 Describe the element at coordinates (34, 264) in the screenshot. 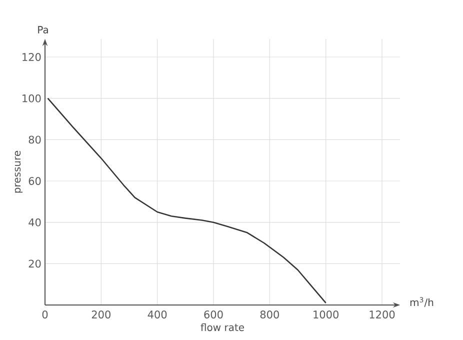

I see `y-tick-label: 20` at that location.